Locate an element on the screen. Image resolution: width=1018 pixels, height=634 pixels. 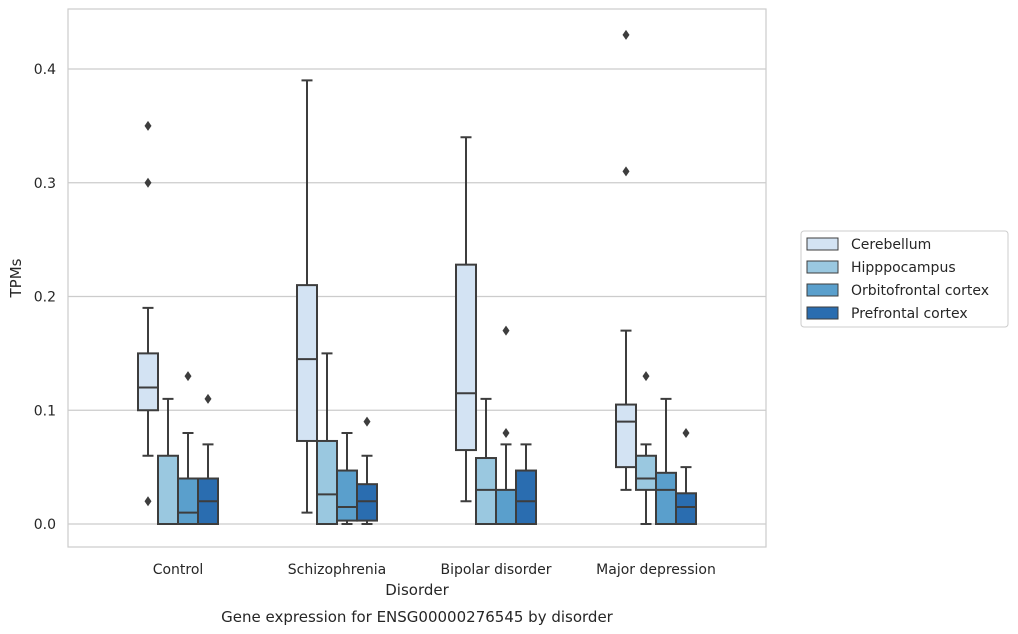
x-tick-label: Bipolar disorder is located at coordinates (495, 570).